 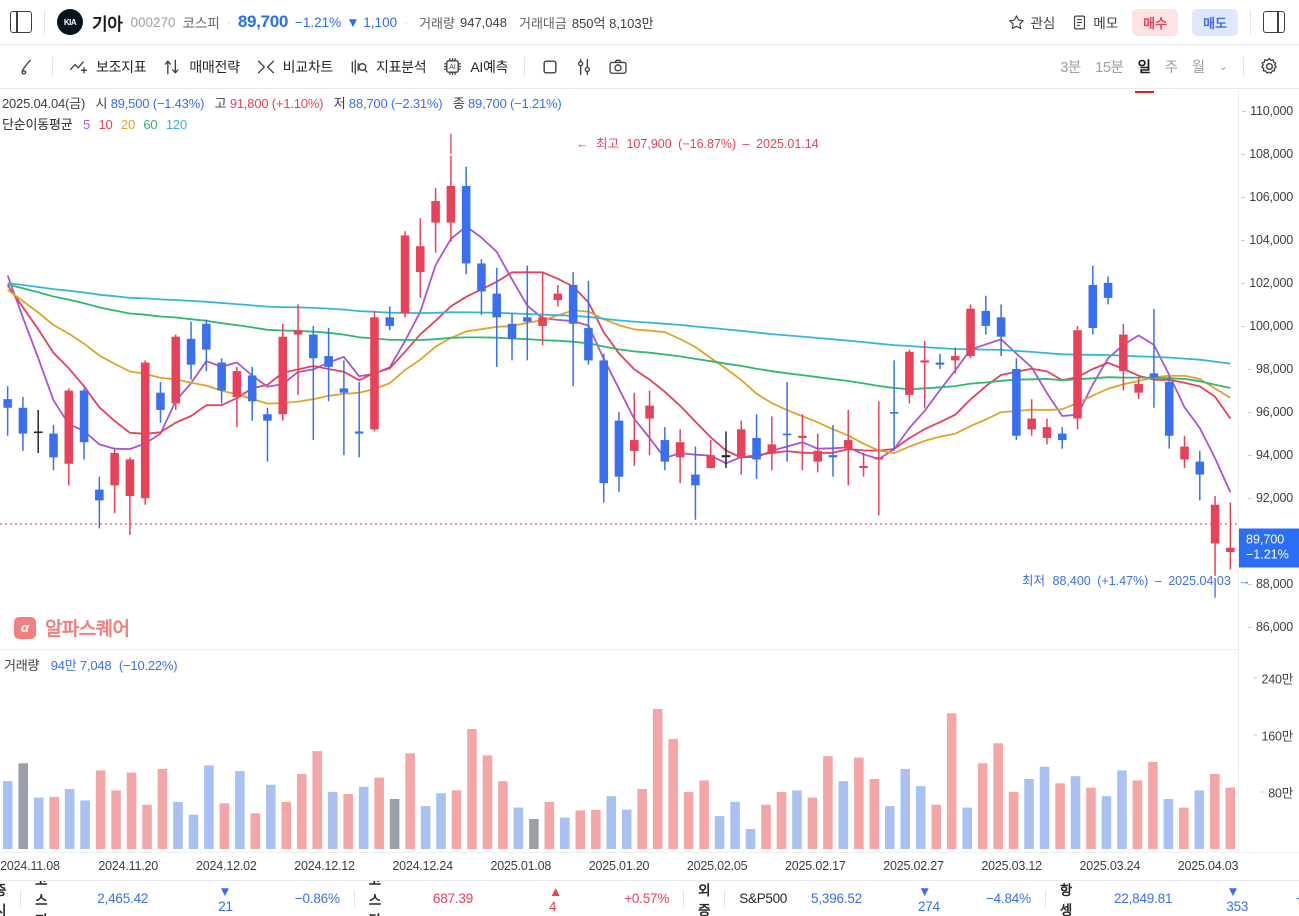 What do you see at coordinates (21, 22) in the screenshot?
I see `panel-left-icon` at bounding box center [21, 22].